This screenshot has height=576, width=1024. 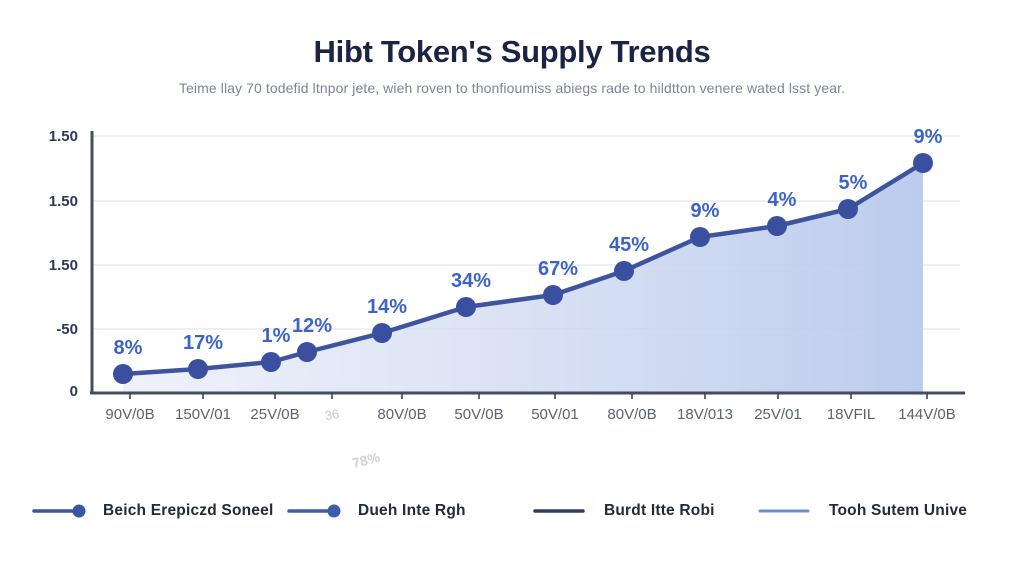 I want to click on data-point-label: 17%, so click(x=203, y=343).